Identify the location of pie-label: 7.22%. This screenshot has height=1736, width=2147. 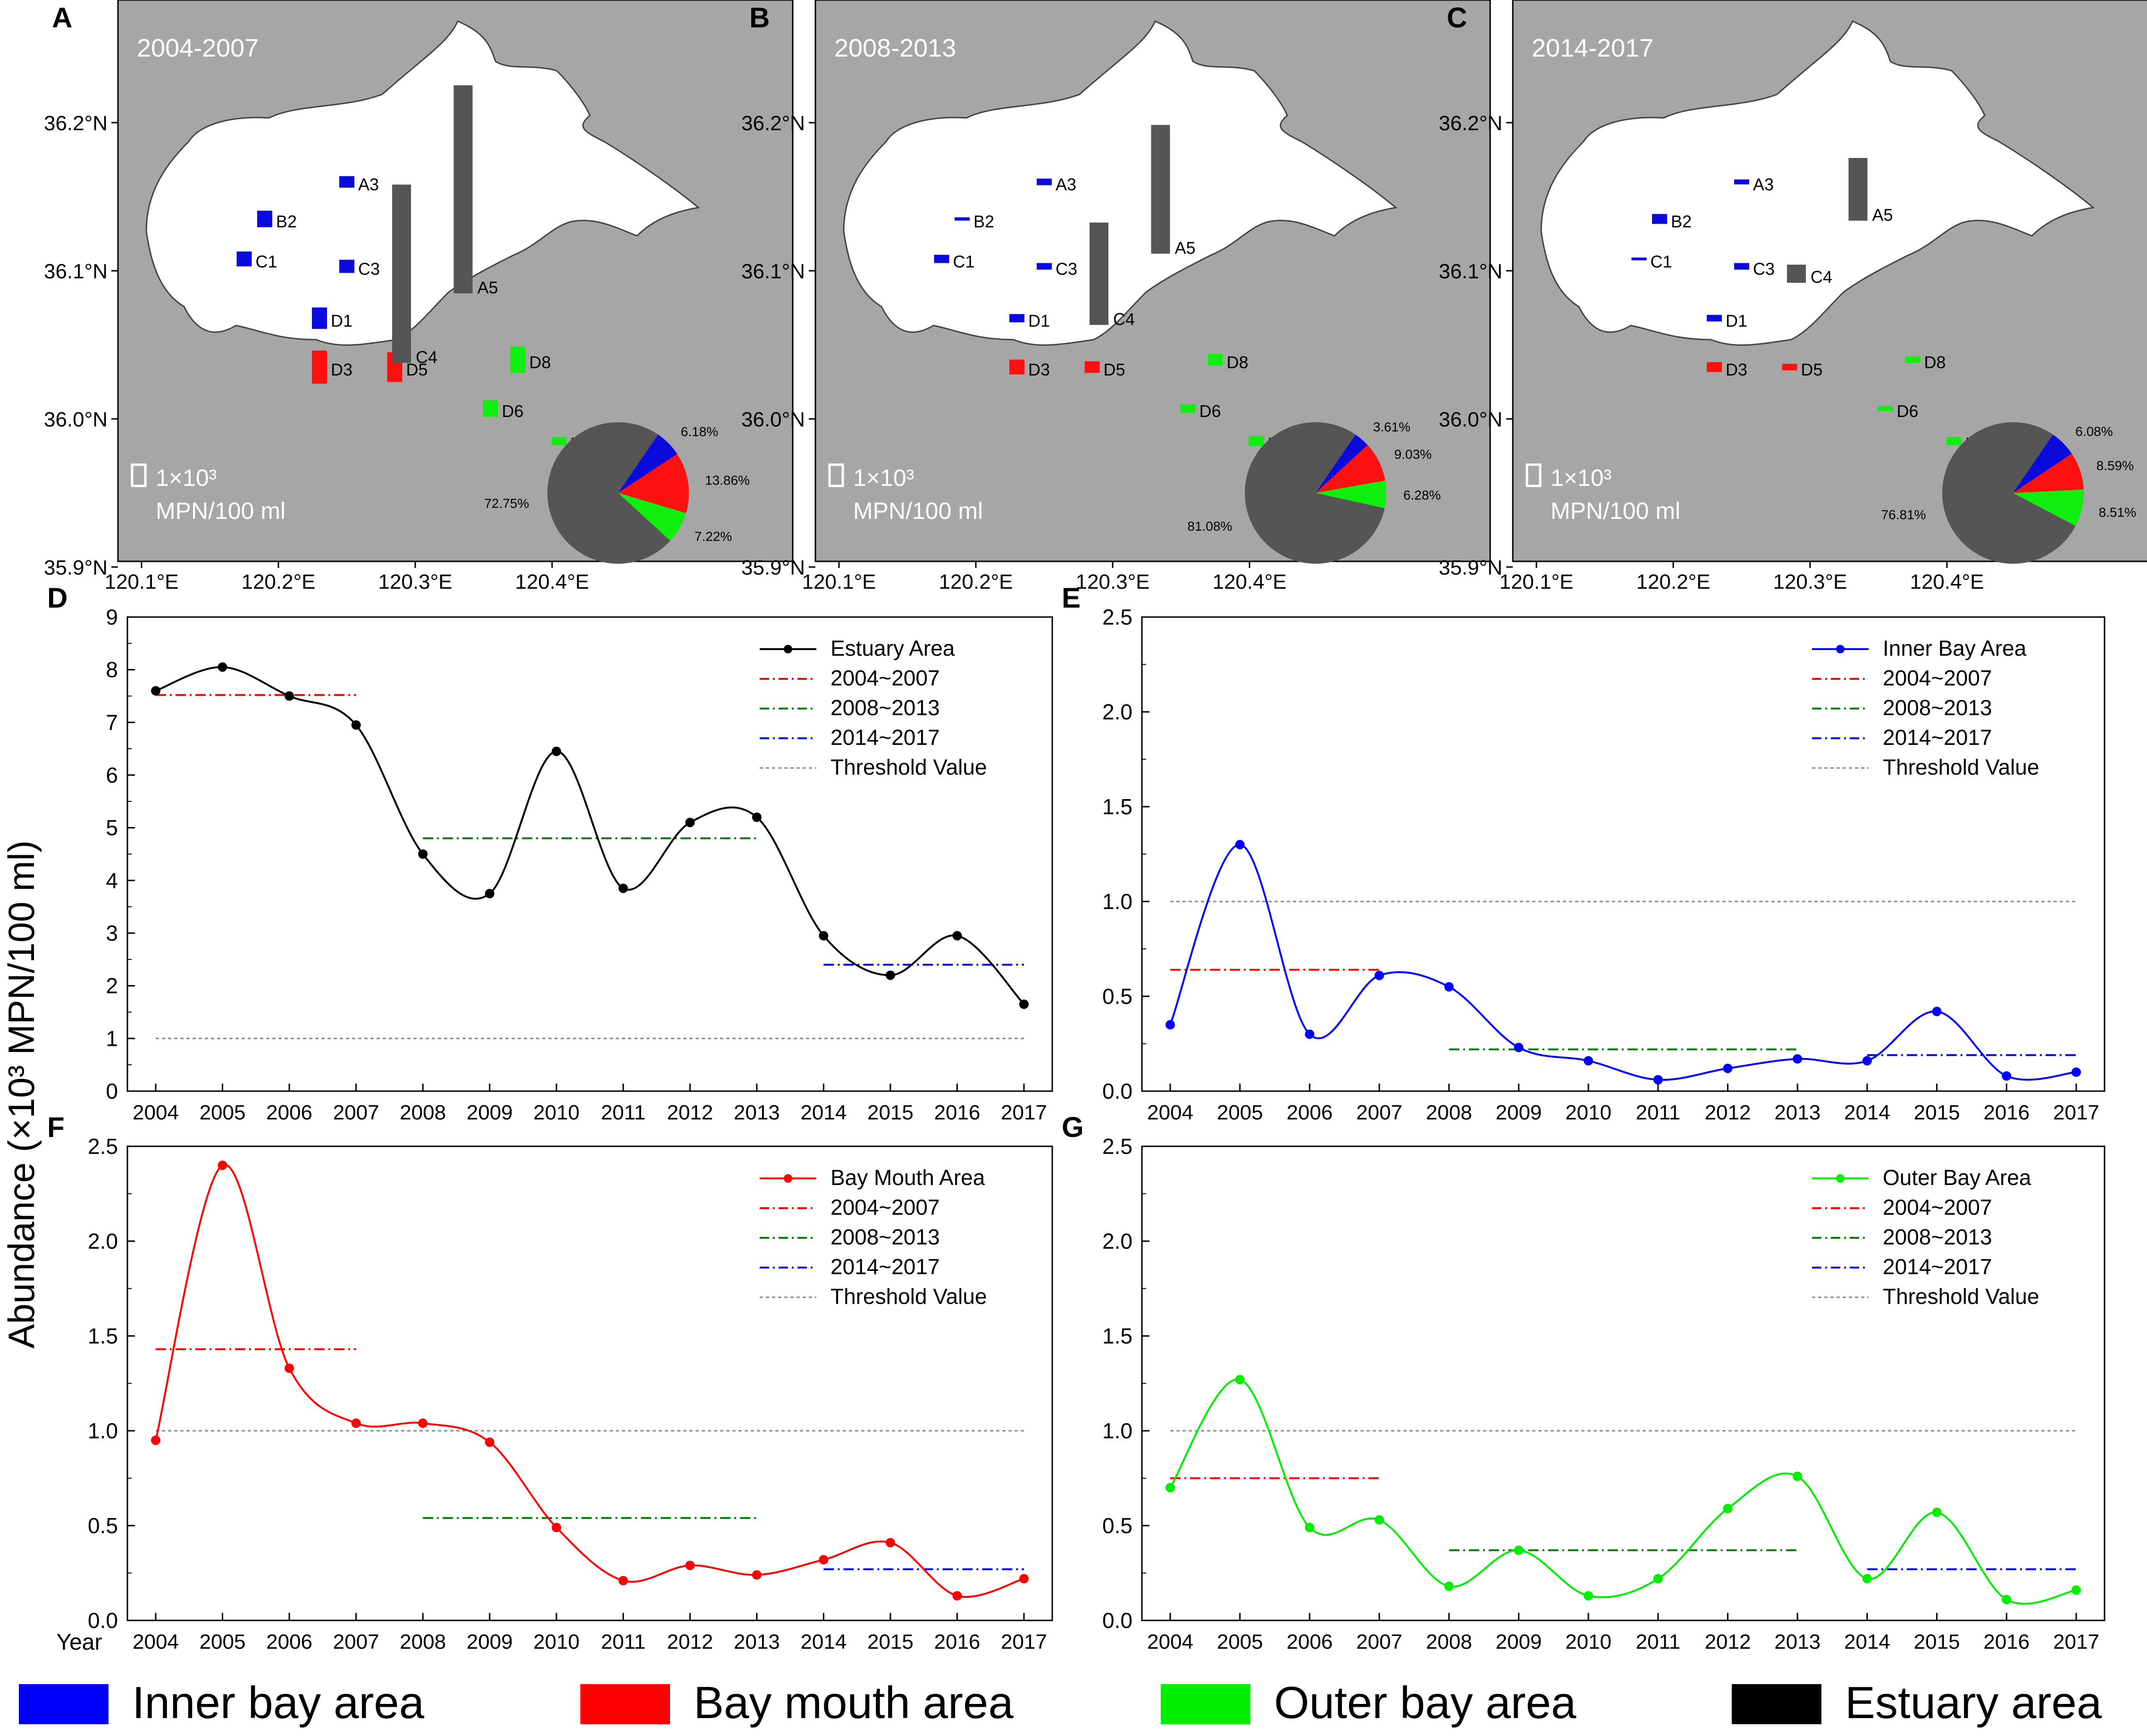
(713, 537).